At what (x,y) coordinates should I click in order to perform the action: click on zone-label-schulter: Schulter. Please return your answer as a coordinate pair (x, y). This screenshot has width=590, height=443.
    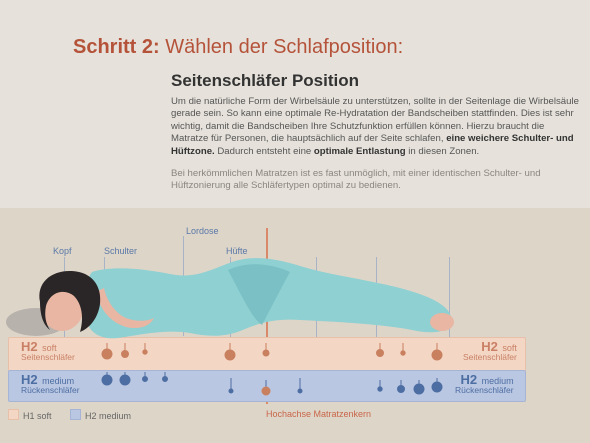
    Looking at the image, I should click on (121, 251).